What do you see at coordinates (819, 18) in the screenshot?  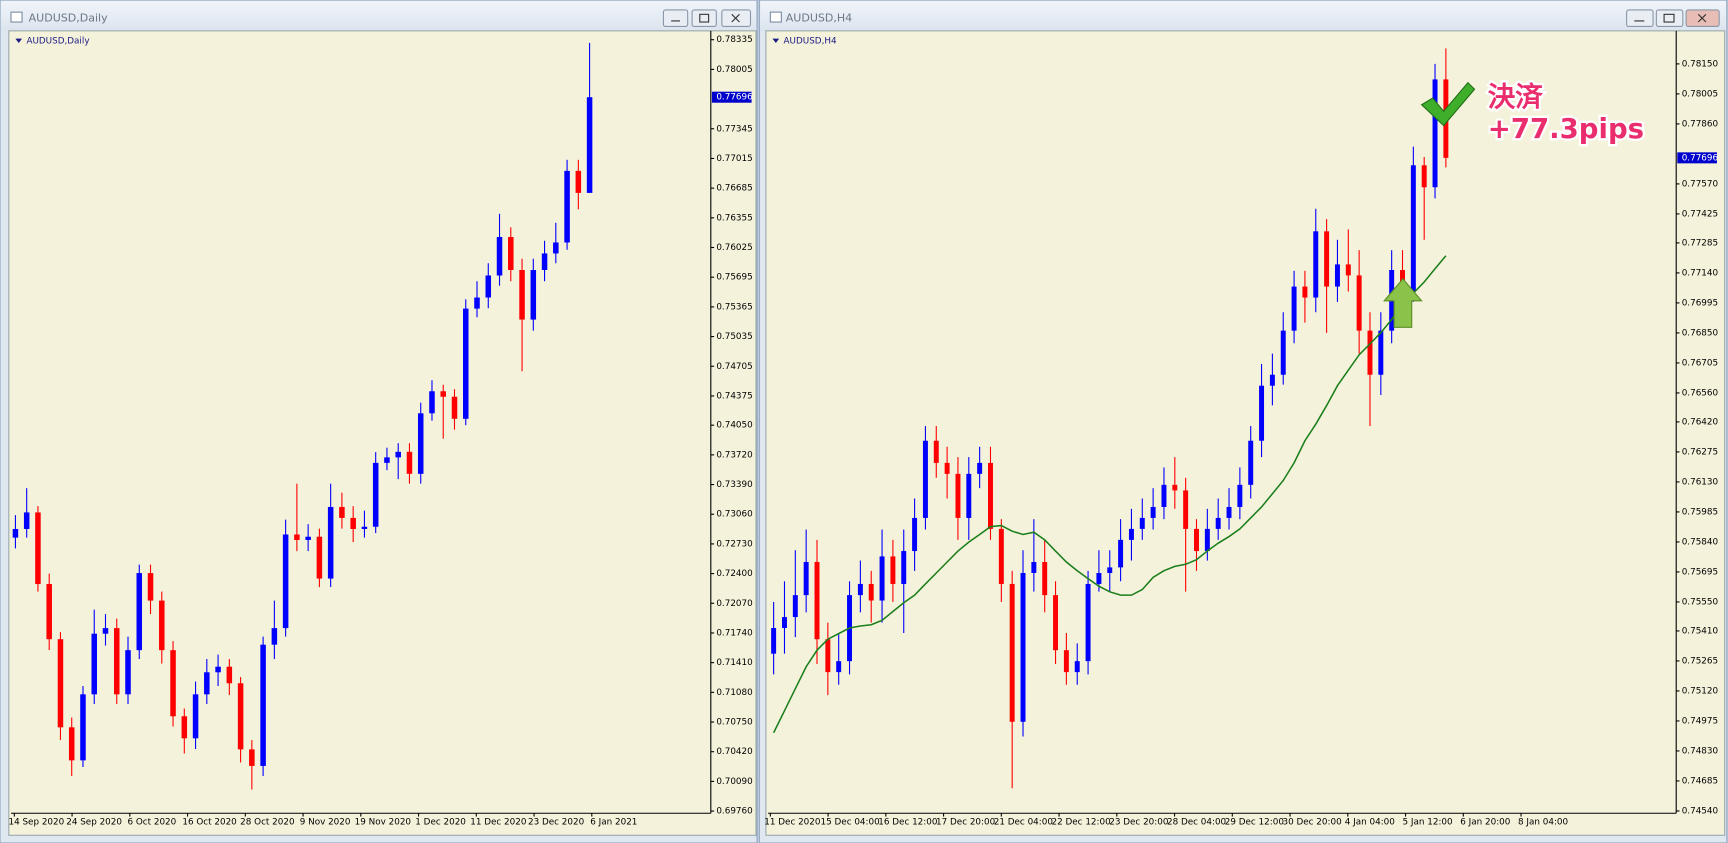 I see `window-title: AUDUSD,H4` at bounding box center [819, 18].